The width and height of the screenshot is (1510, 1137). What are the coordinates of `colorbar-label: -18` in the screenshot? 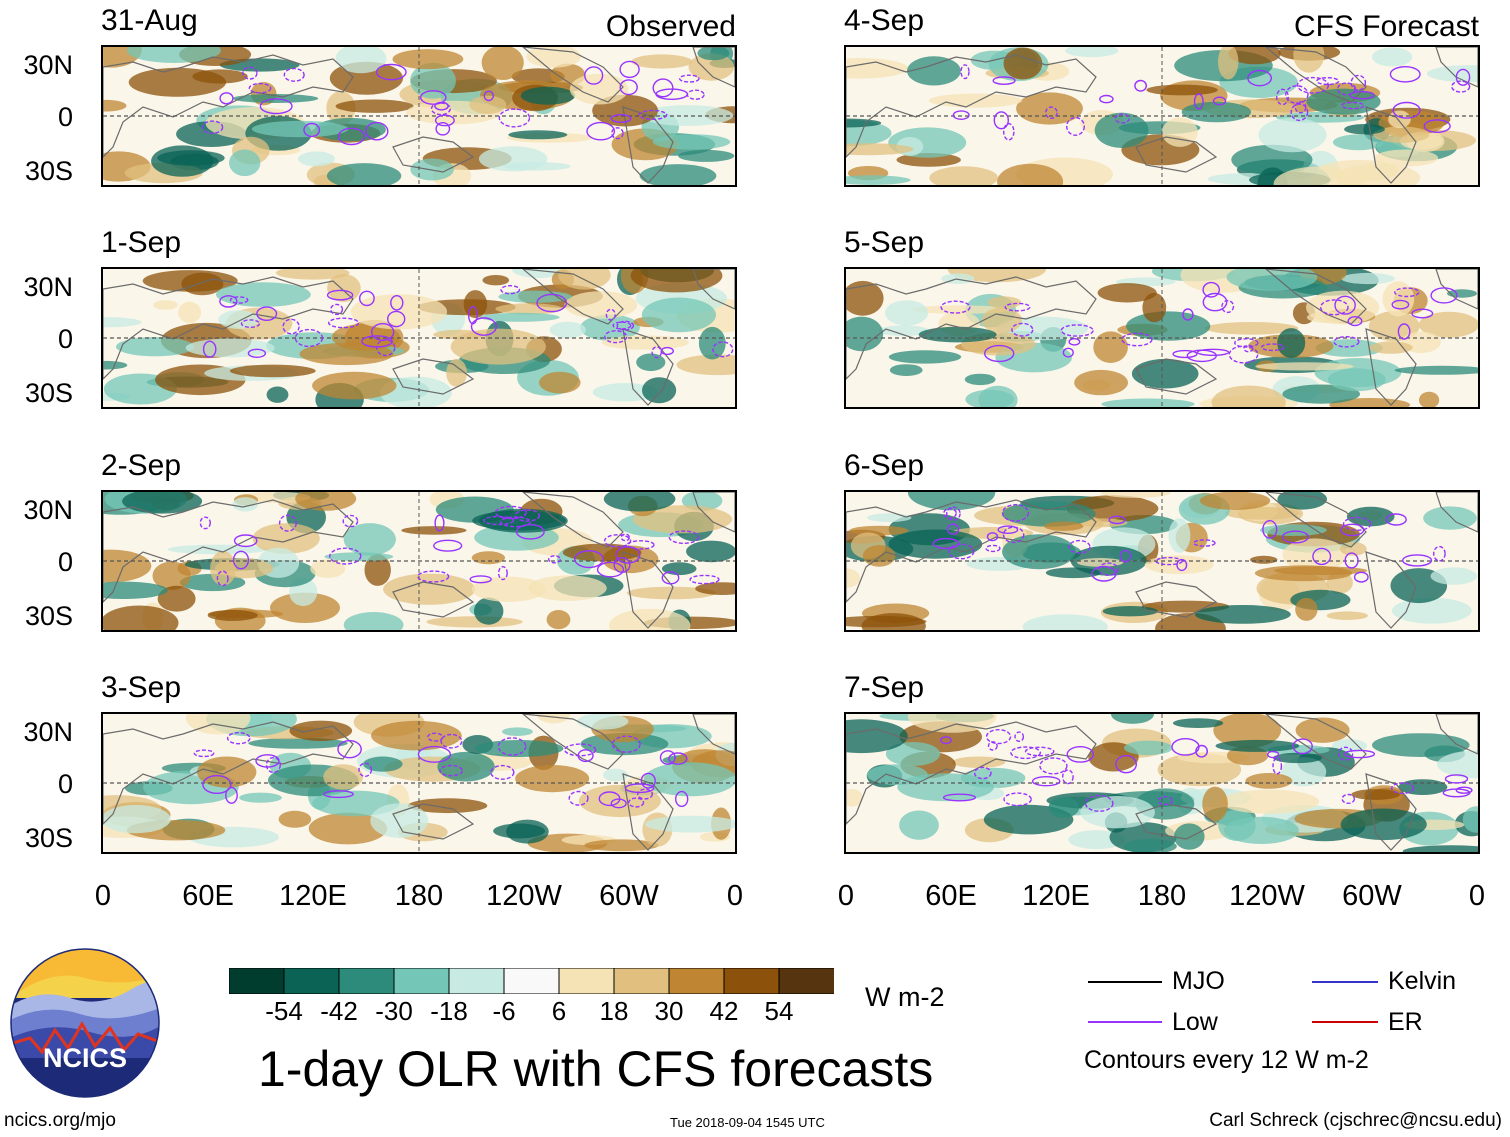 It's located at (449, 1011).